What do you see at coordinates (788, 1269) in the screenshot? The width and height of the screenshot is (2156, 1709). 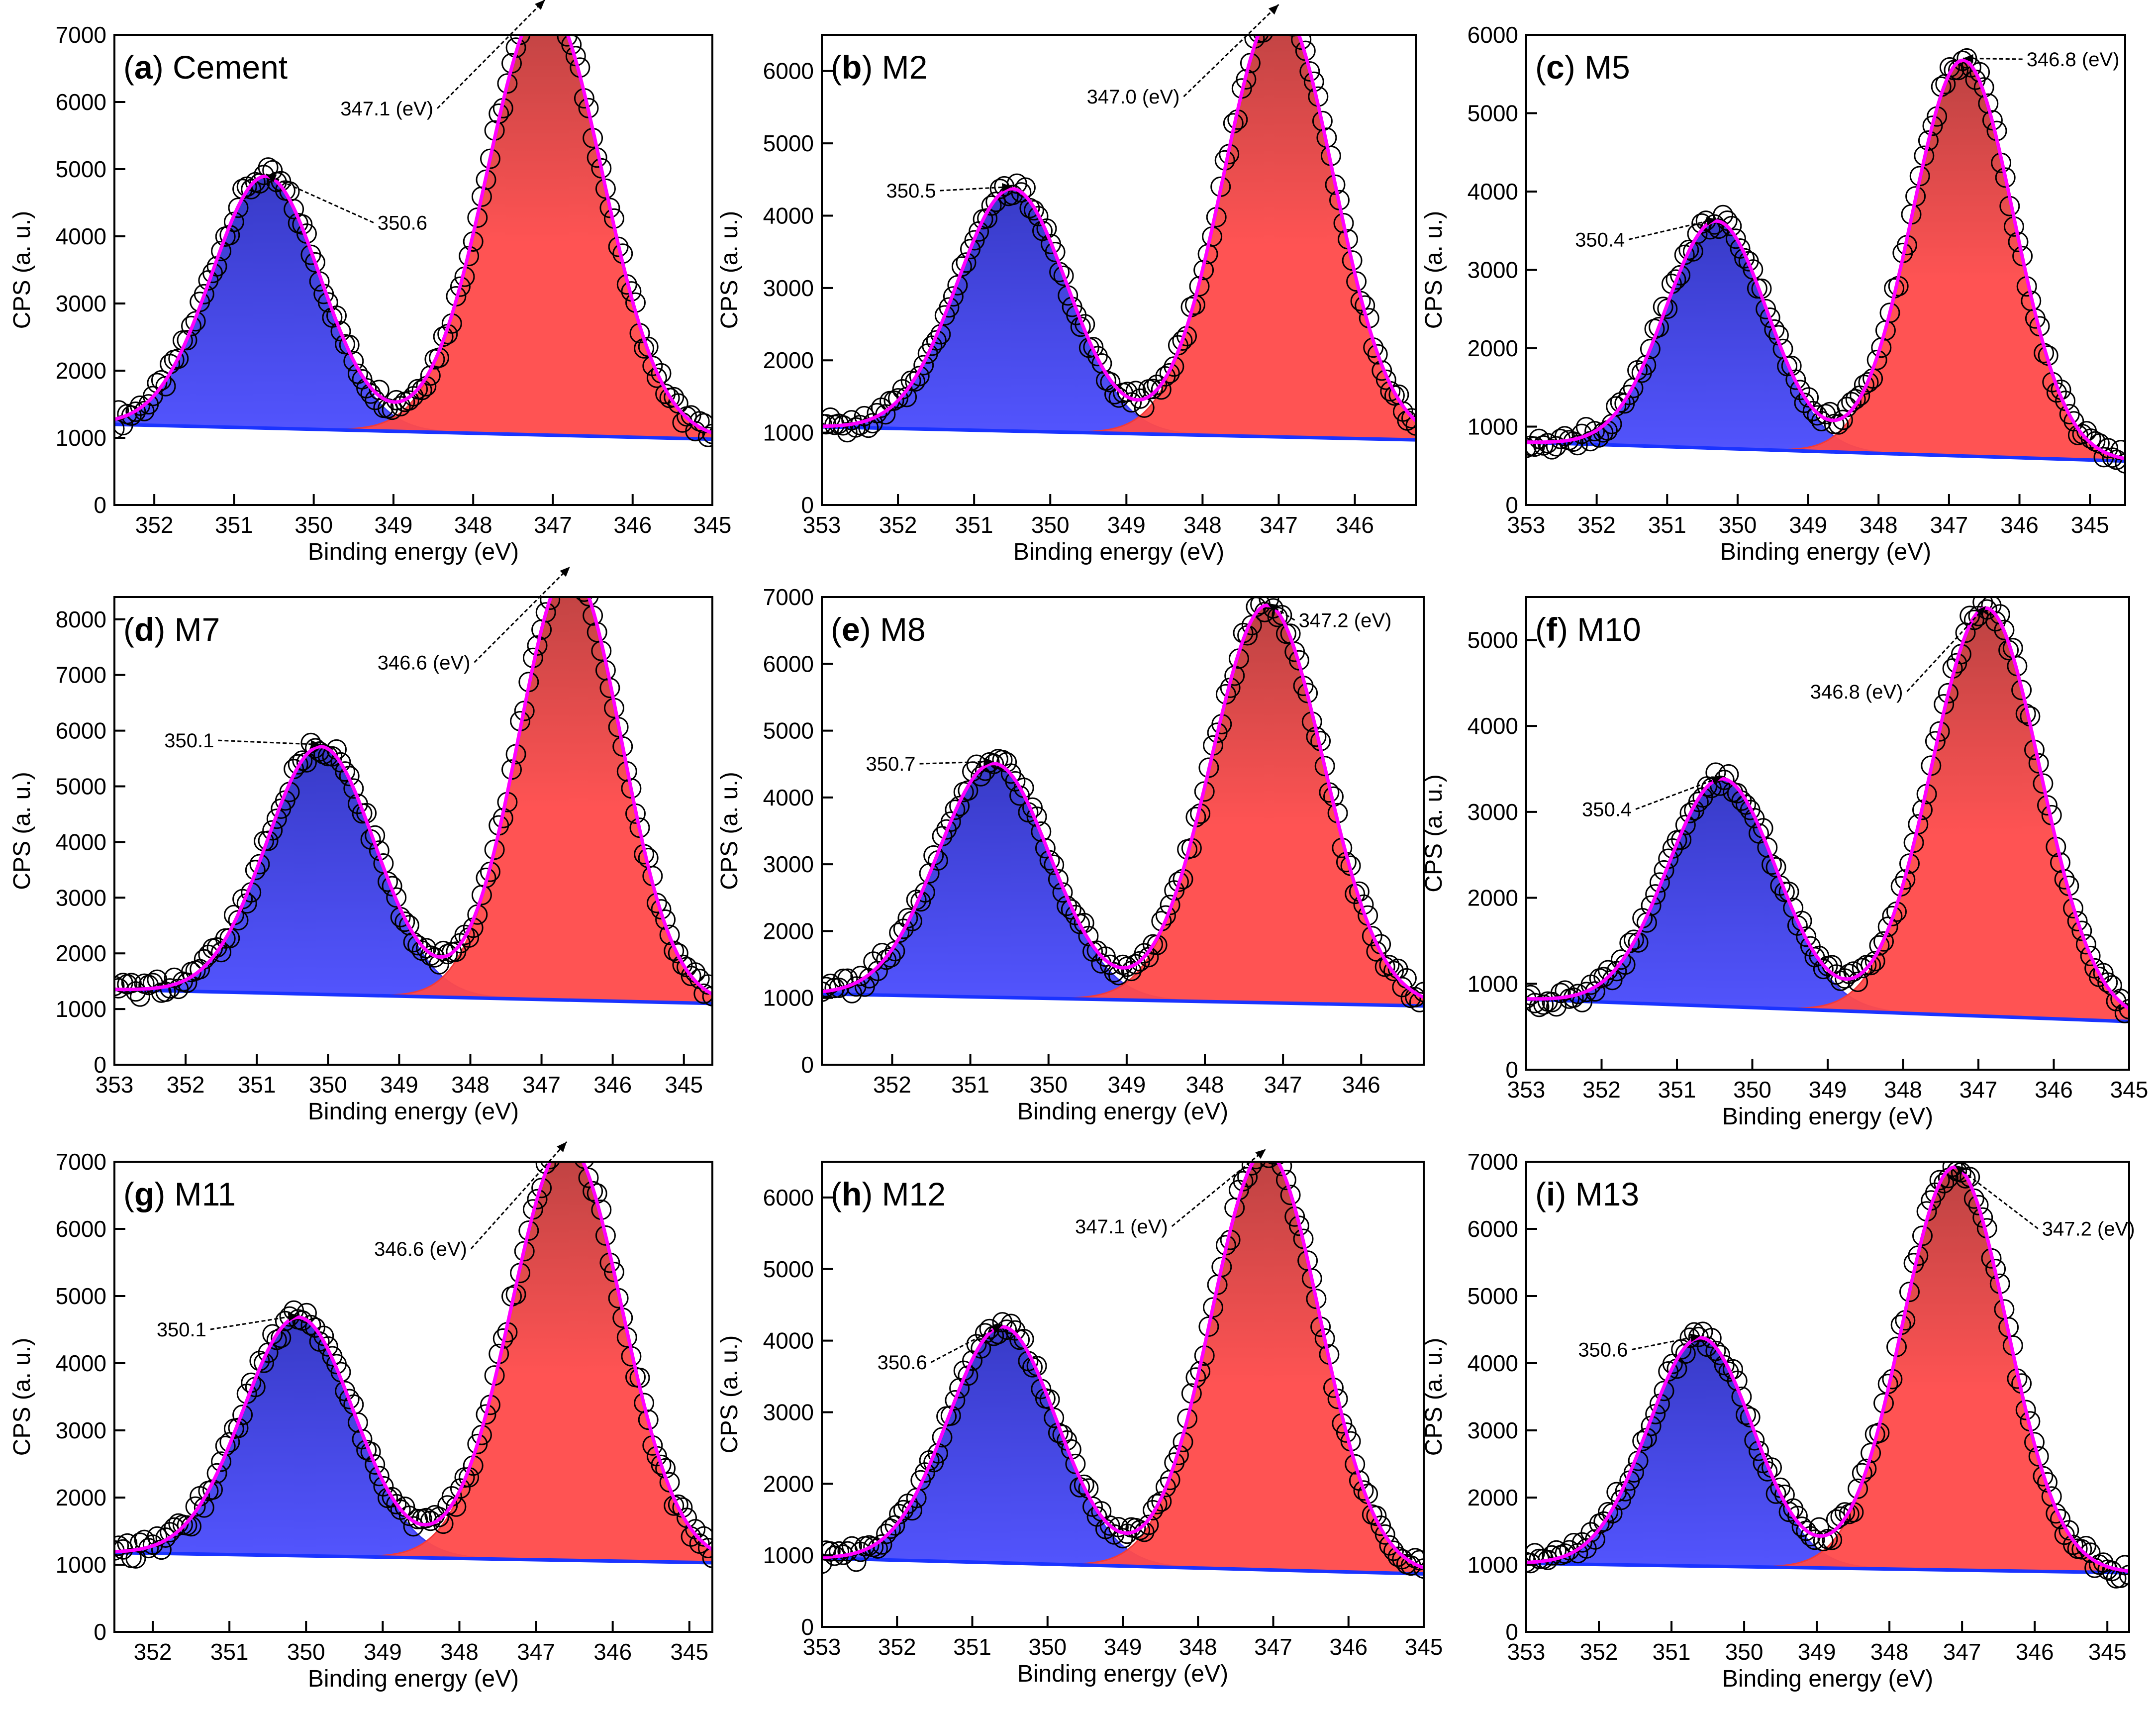 I see `y-tick-label: 5000` at bounding box center [788, 1269].